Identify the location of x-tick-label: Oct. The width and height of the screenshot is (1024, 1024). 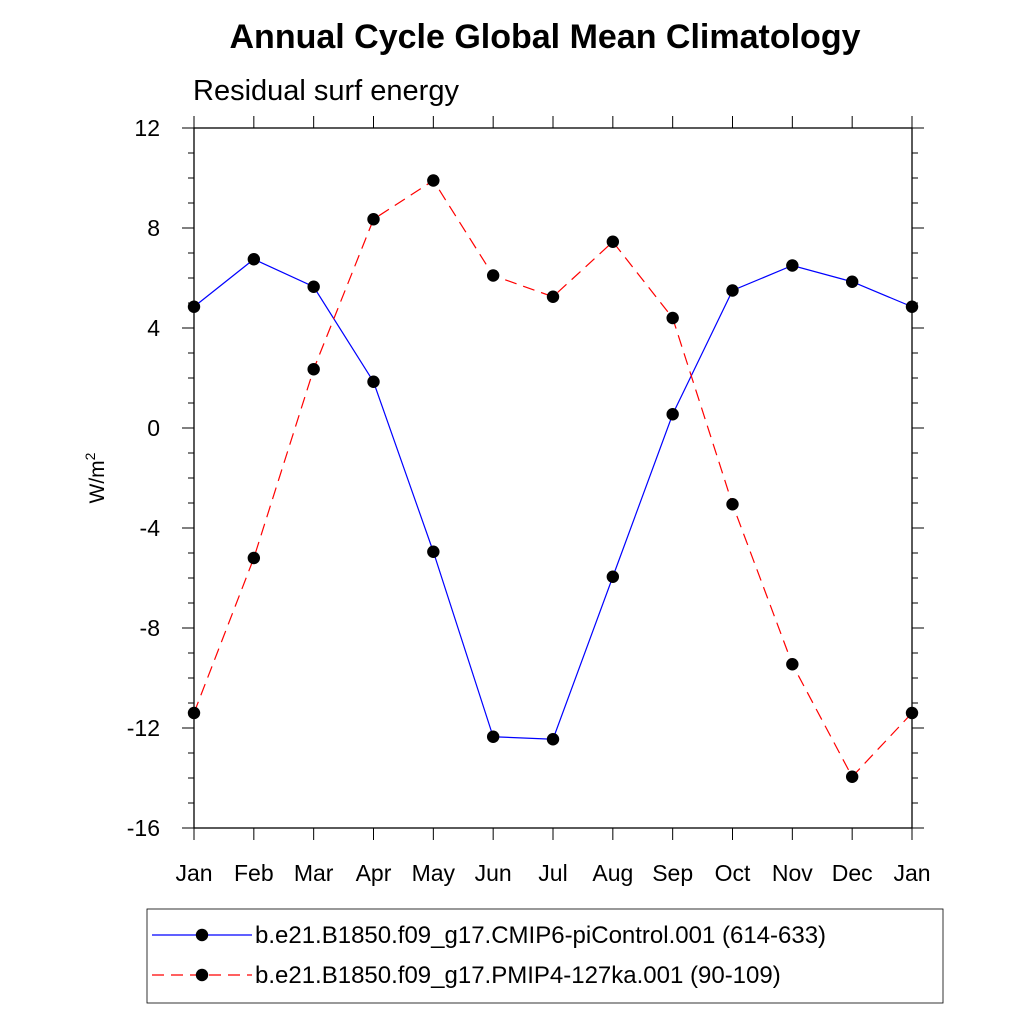
(733, 873).